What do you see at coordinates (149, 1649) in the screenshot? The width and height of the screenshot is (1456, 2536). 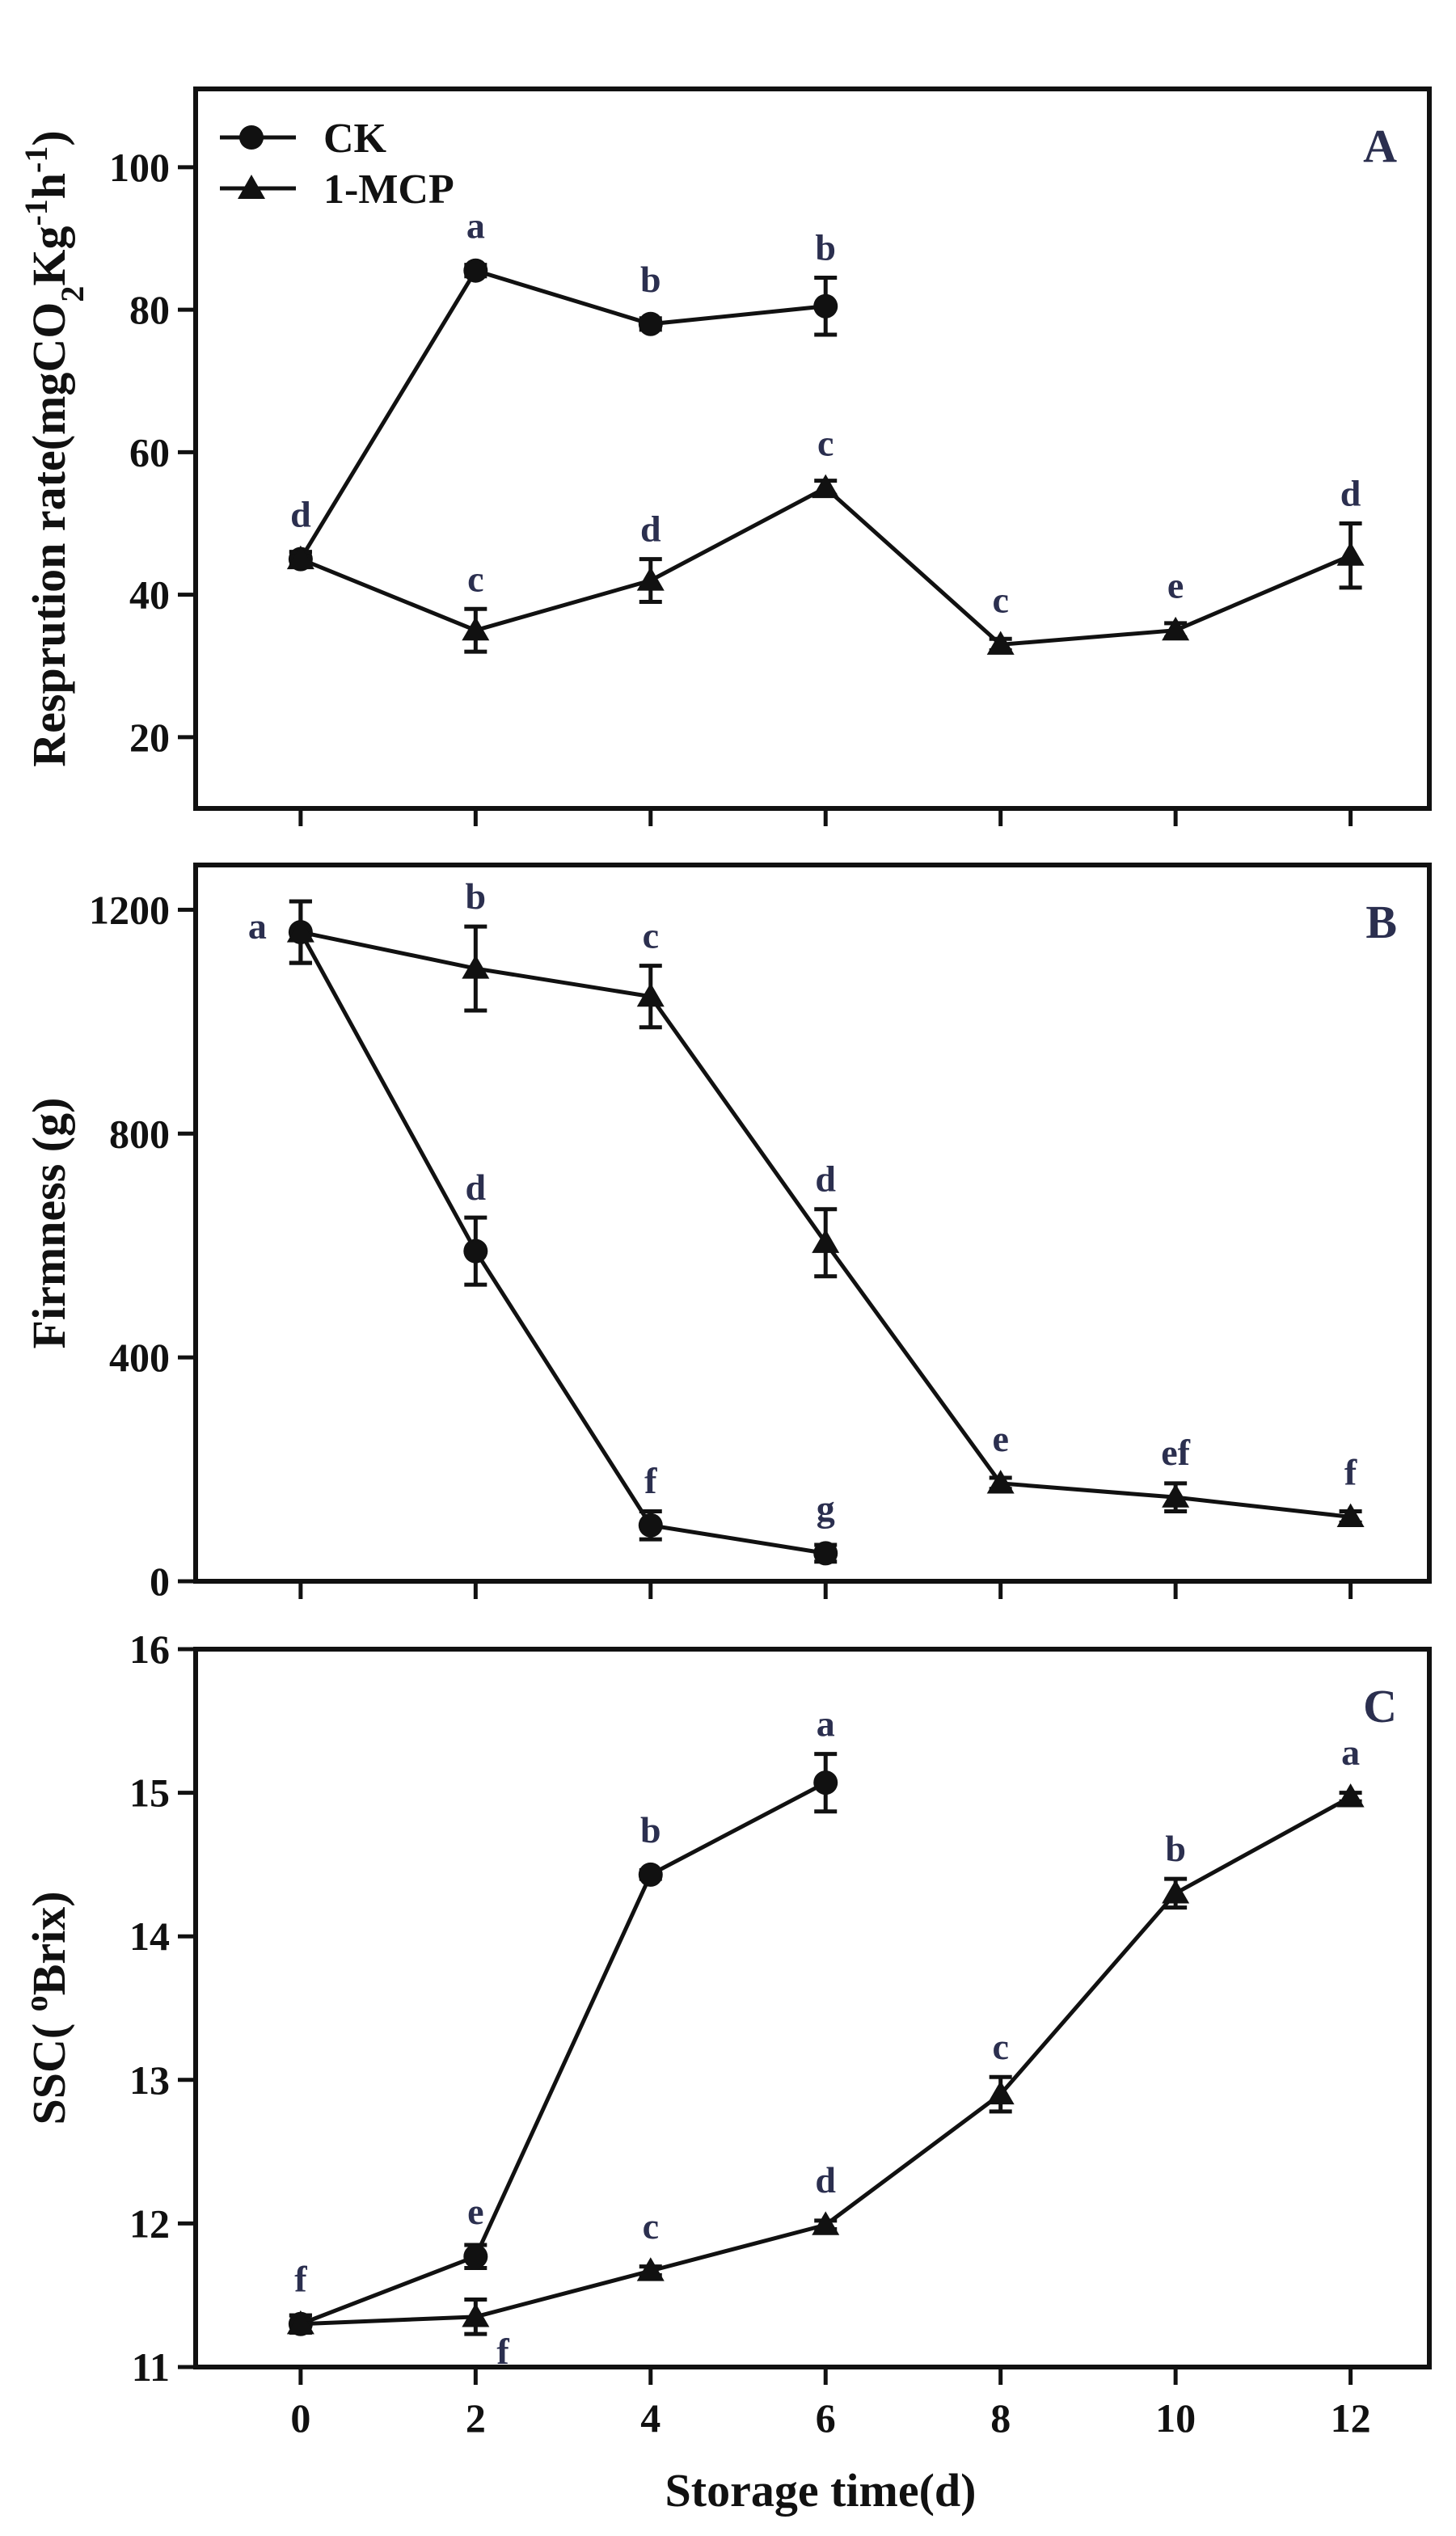 I see `y-tick-label: 16` at bounding box center [149, 1649].